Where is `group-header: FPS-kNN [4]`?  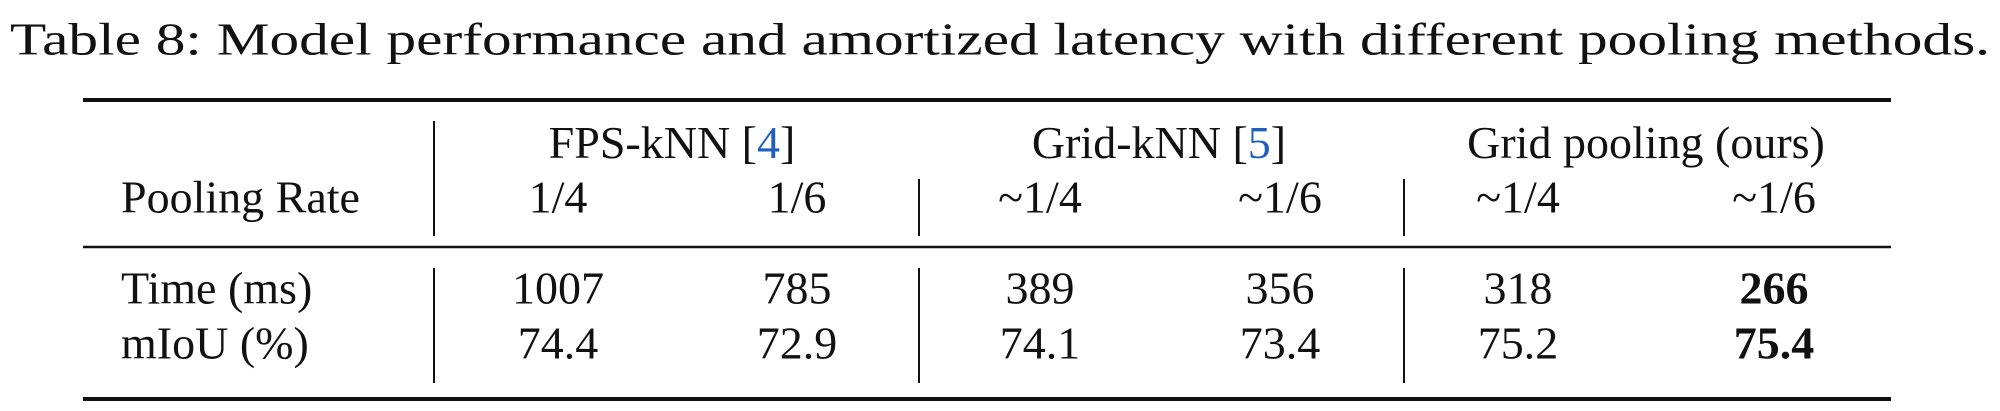 group-header: FPS-kNN [4] is located at coordinates (672, 142).